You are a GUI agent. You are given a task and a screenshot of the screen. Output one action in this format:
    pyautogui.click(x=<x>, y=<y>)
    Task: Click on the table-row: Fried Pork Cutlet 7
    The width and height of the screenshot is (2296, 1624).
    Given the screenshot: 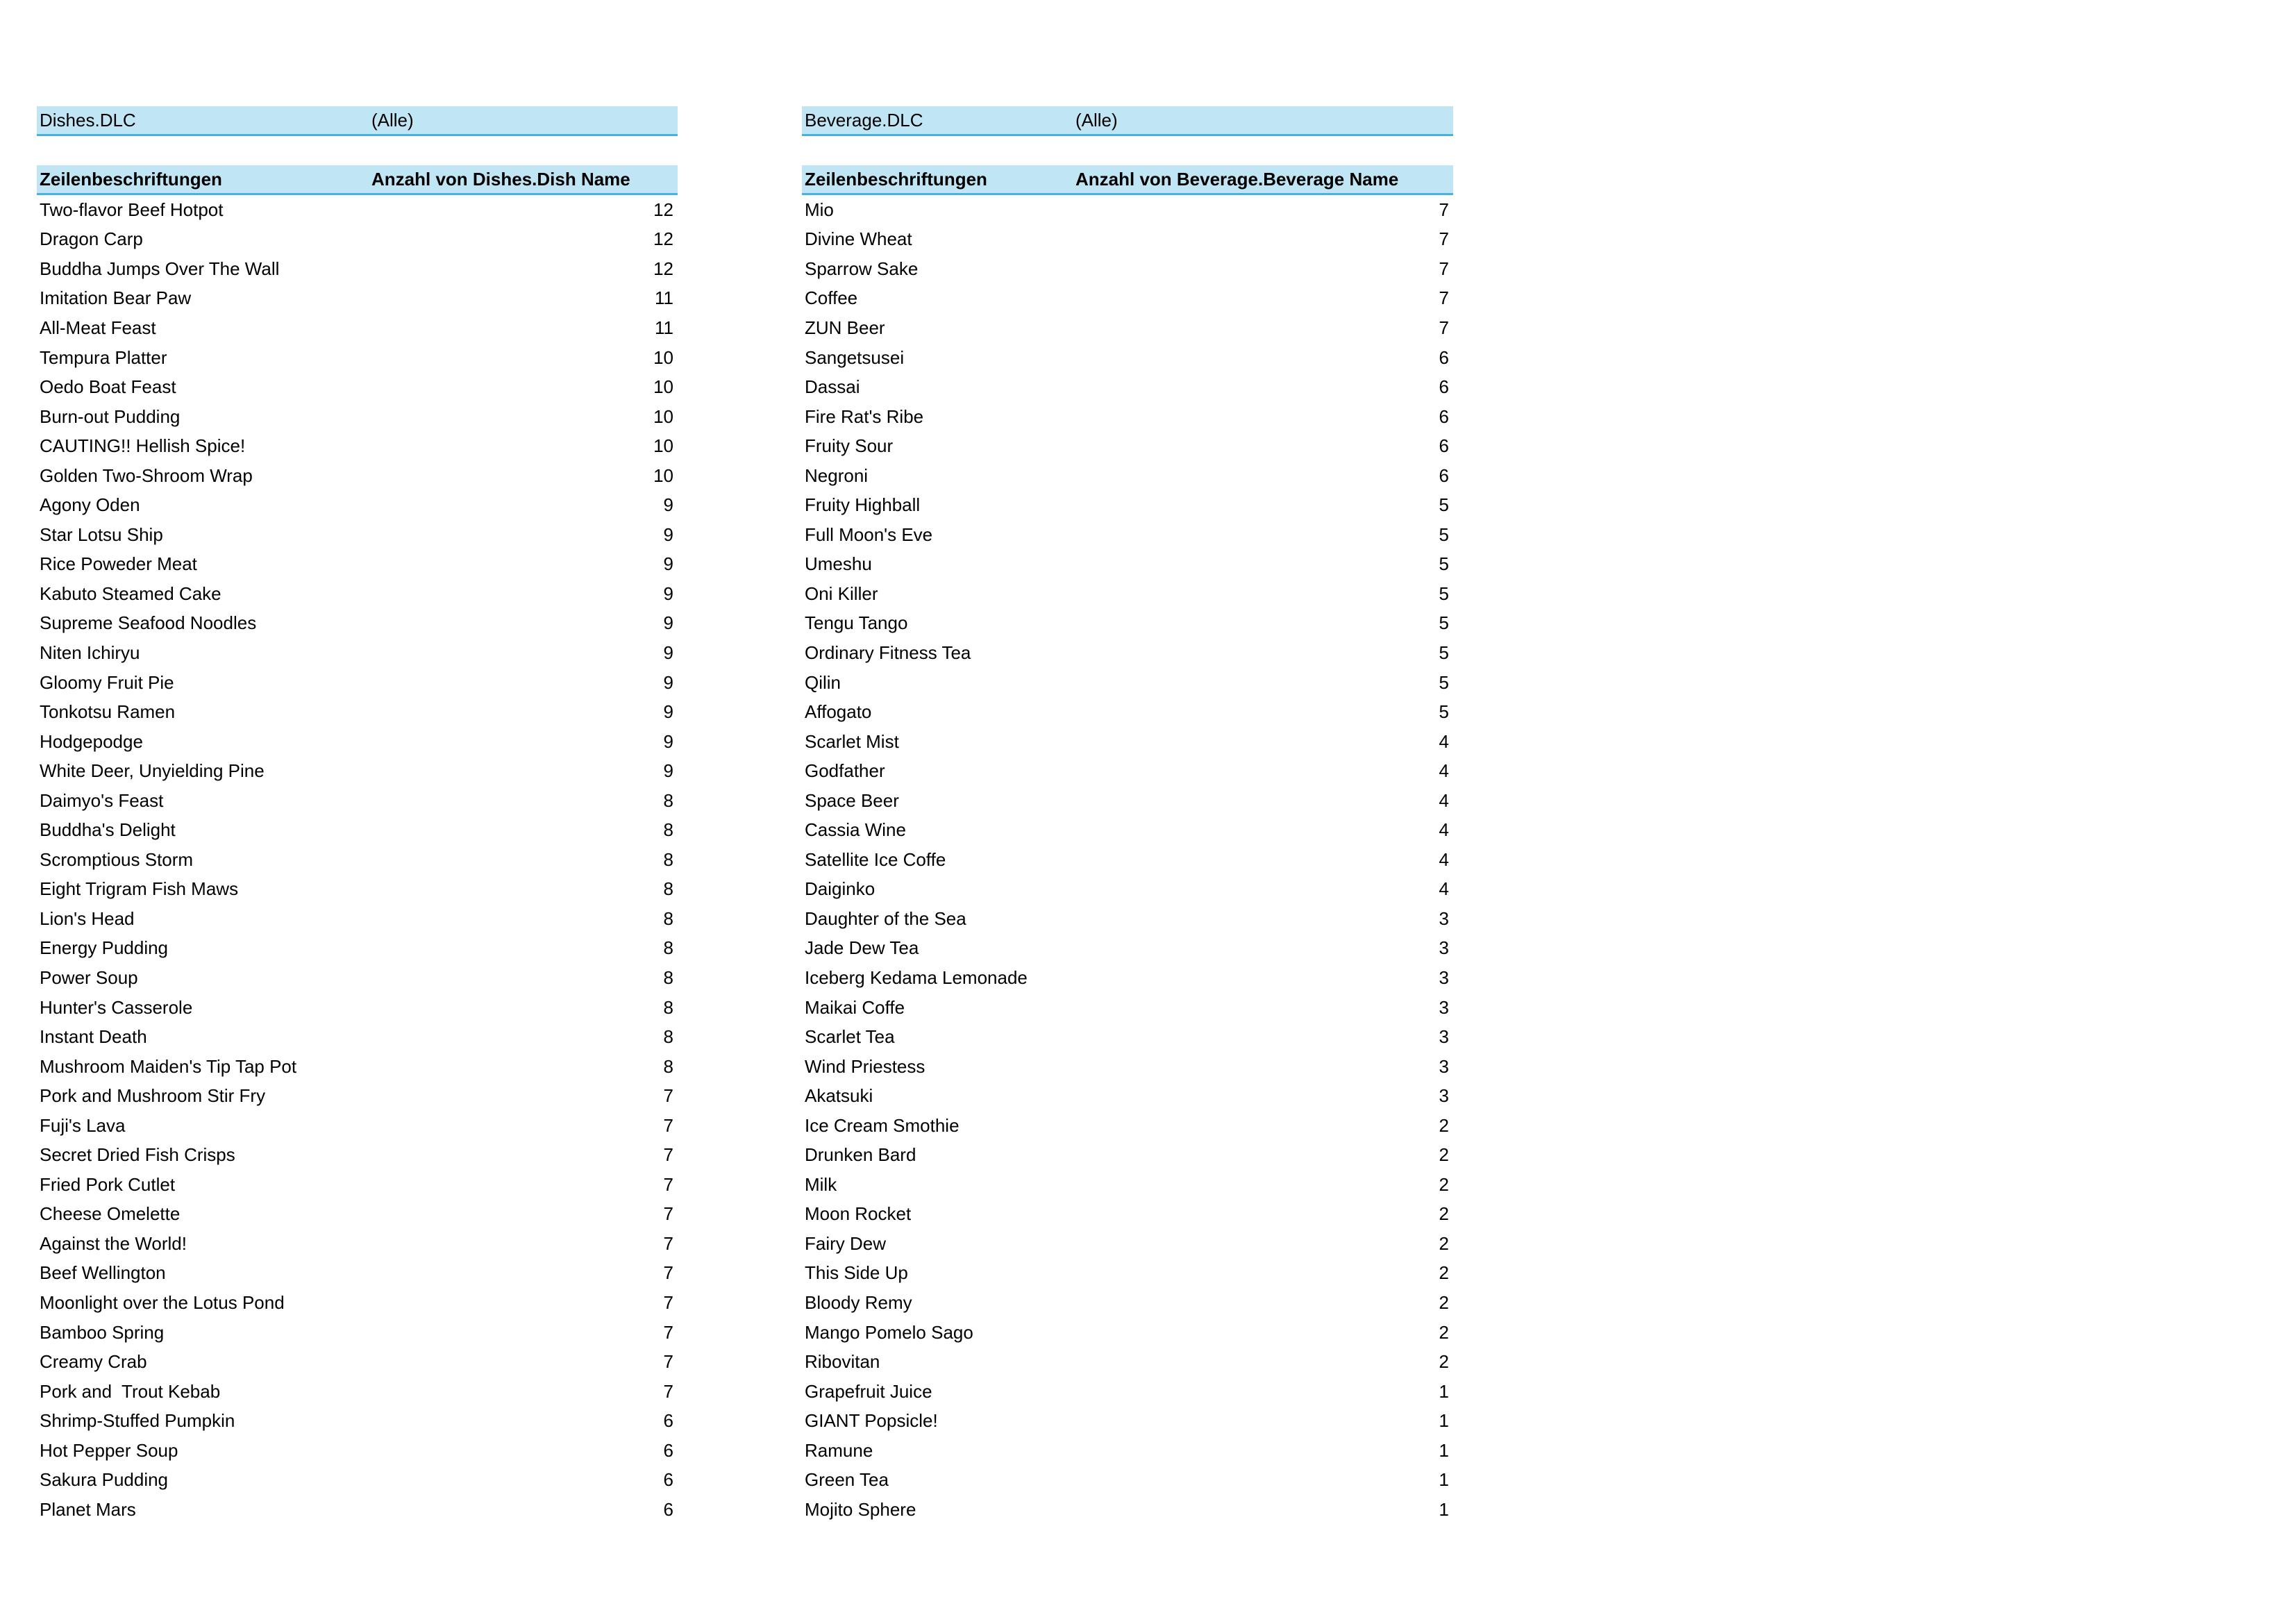 What is the action you would take?
    pyautogui.click(x=357, y=1185)
    